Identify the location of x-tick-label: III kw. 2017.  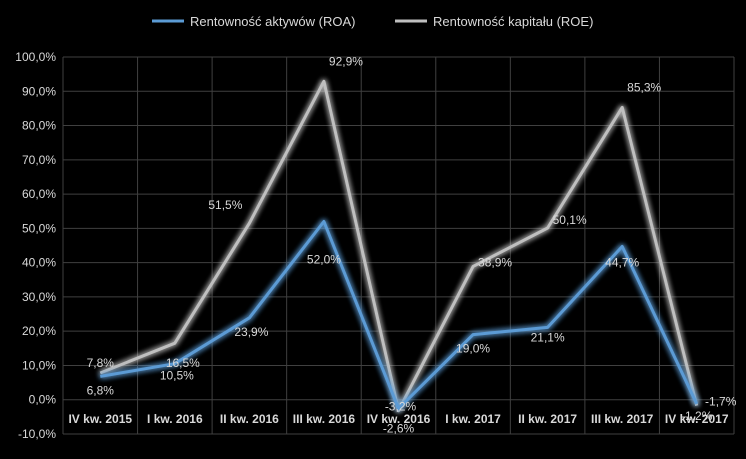
(622, 419).